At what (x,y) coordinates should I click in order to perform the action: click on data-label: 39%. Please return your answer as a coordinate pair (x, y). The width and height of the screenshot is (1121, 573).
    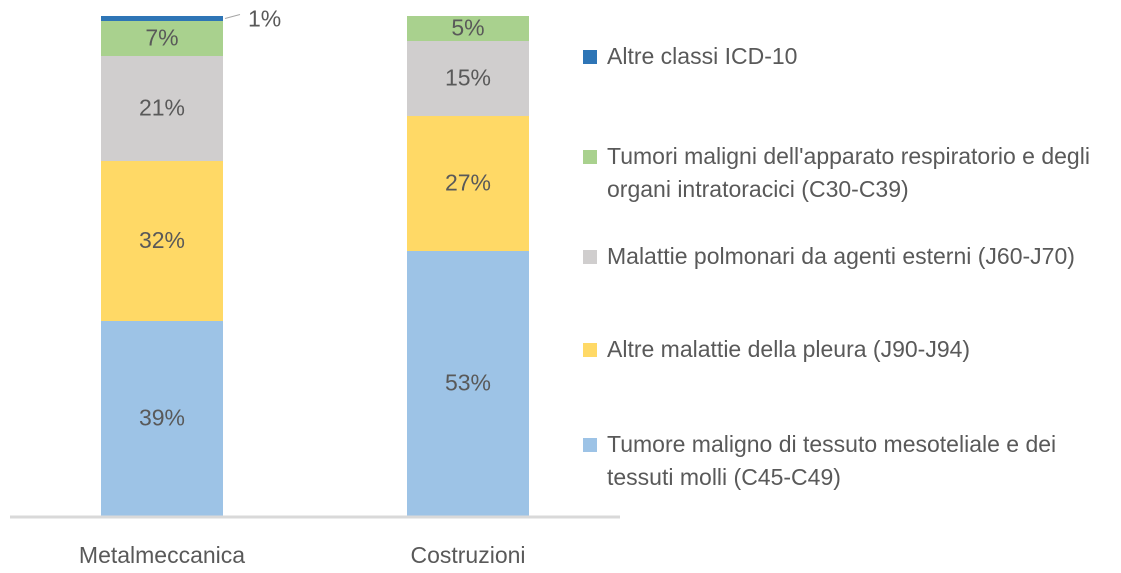
    Looking at the image, I should click on (162, 418).